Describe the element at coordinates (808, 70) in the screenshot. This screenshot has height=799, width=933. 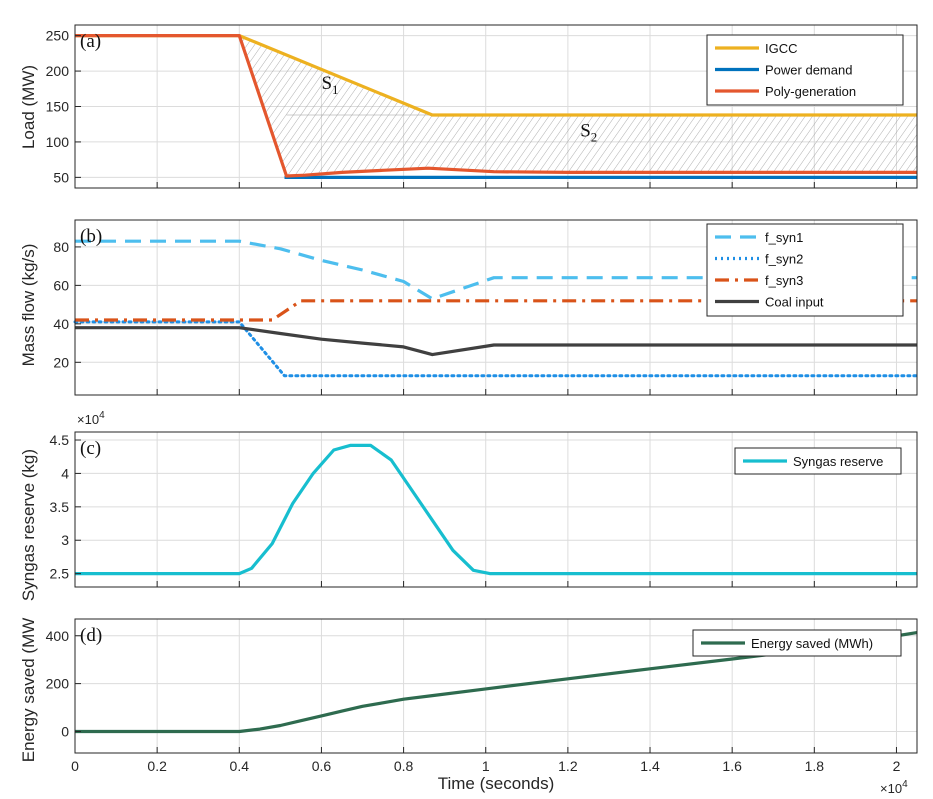
I see `legend-entry-label: Power demand` at that location.